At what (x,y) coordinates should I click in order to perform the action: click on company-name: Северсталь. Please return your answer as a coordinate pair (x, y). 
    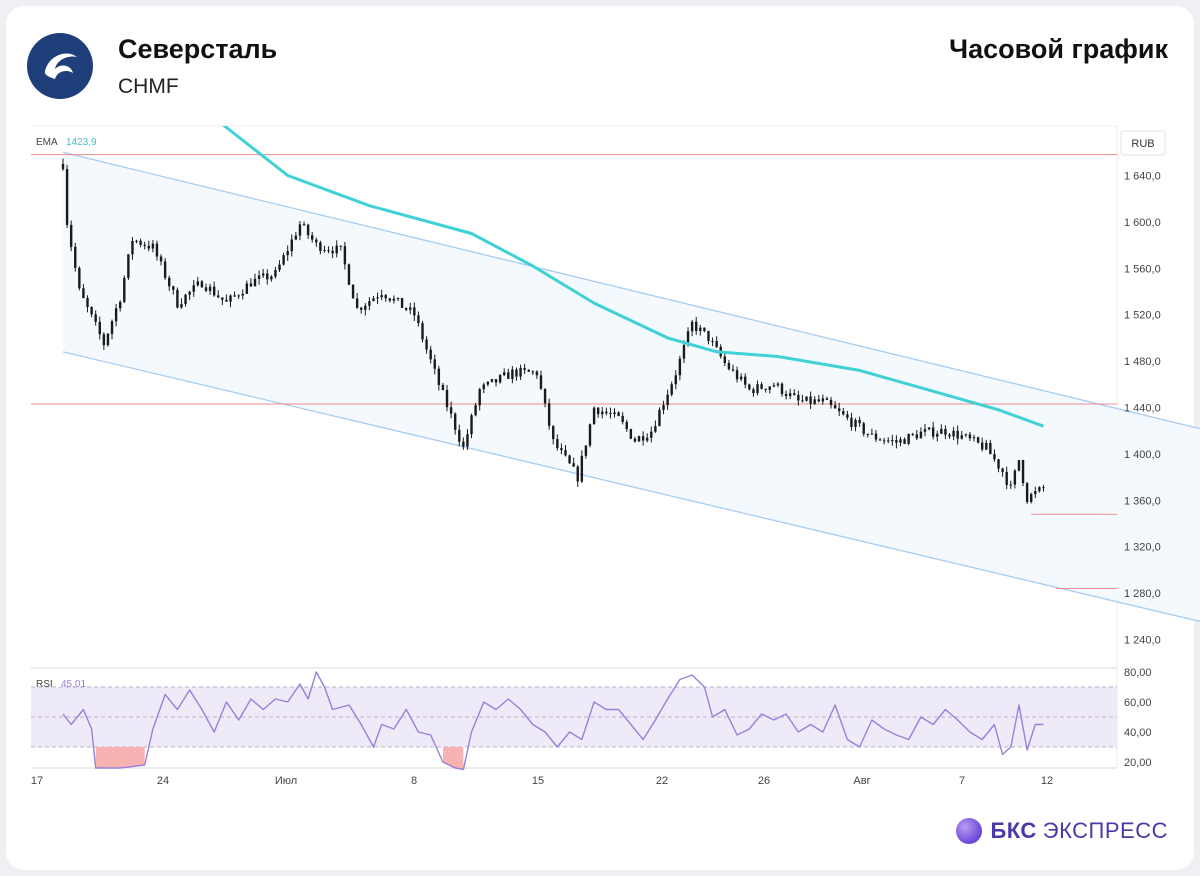
    Looking at the image, I should click on (198, 49).